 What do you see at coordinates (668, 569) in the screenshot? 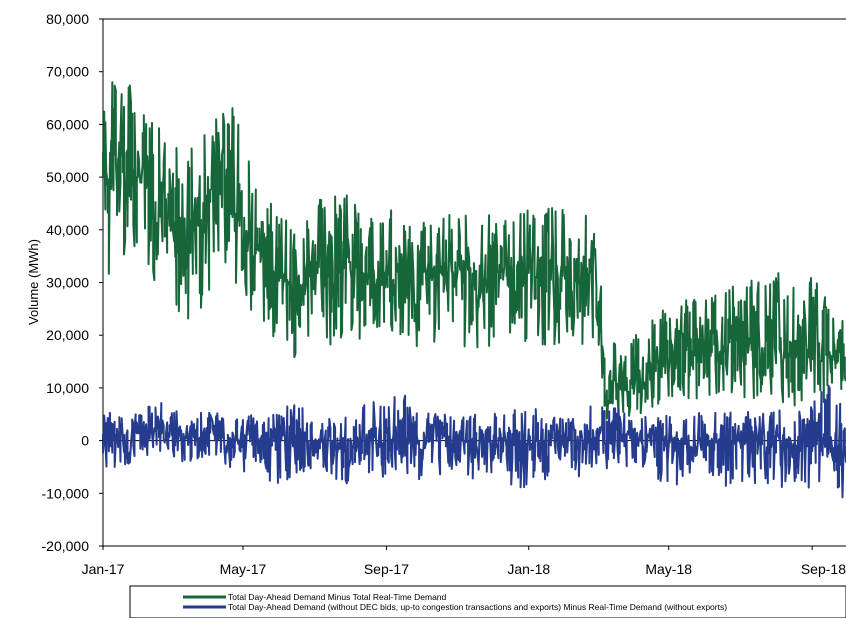
I see `x-tick-label: May-18` at bounding box center [668, 569].